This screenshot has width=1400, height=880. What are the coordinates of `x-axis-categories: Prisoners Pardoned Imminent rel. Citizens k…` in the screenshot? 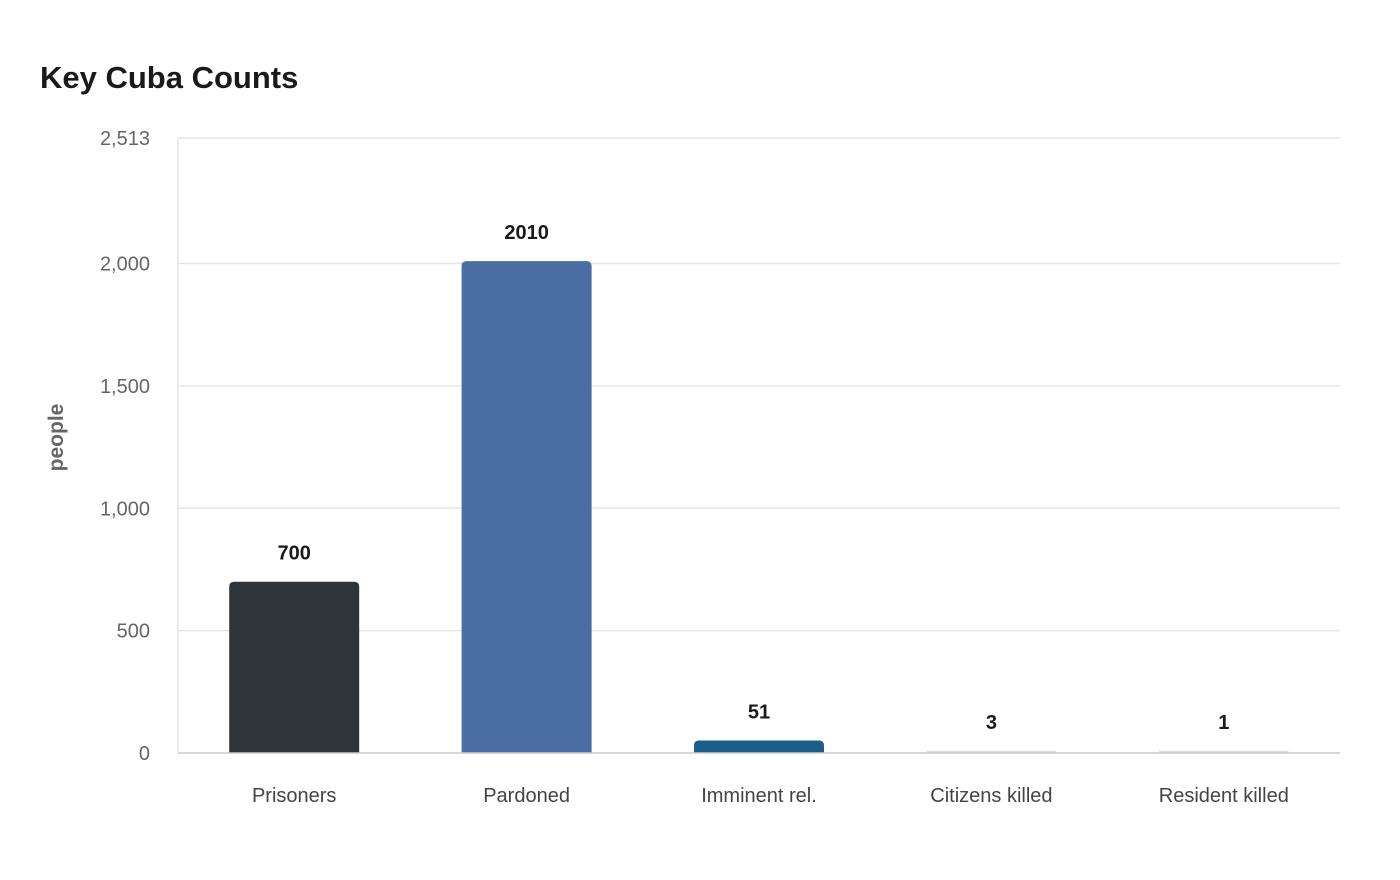 It's located at (770, 796).